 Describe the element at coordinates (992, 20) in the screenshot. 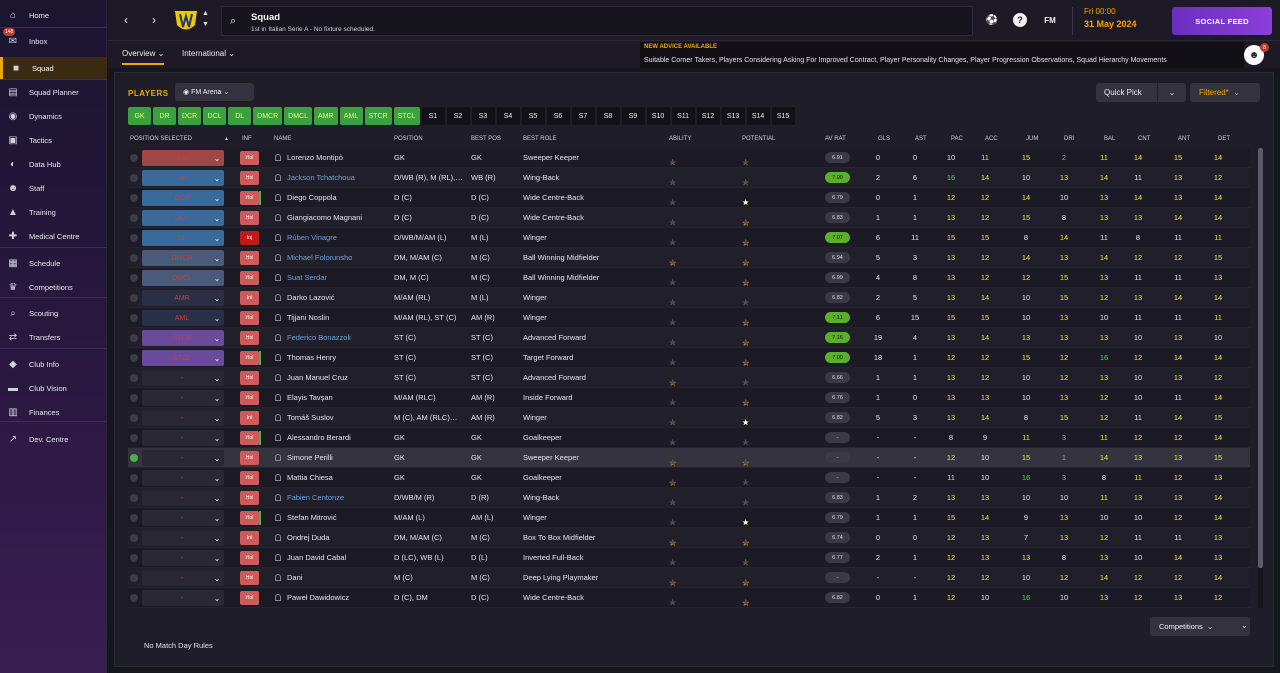

I see `ball-icon: ⚽` at that location.